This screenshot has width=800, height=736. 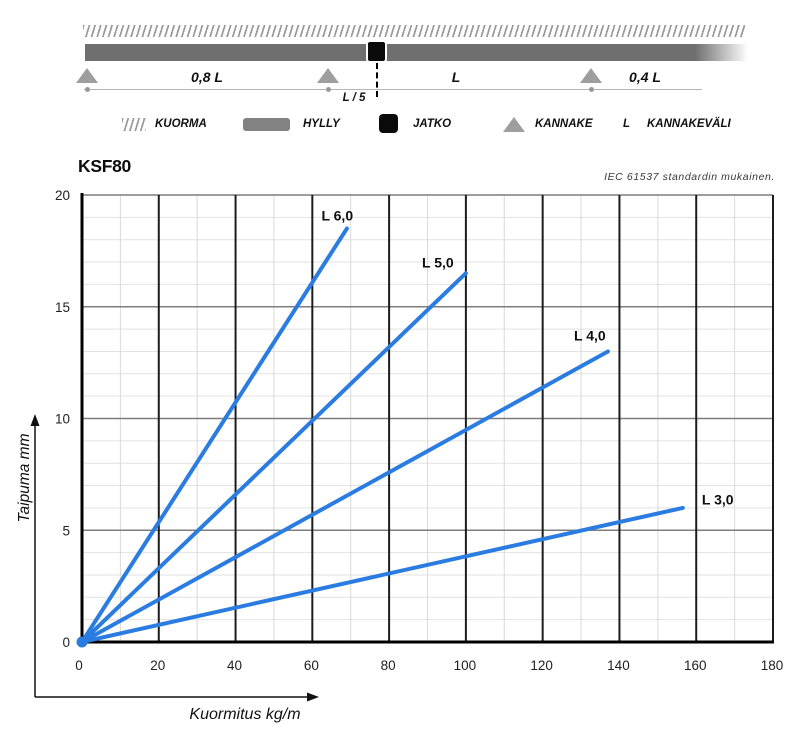 I want to click on kuorma-hatch-icon, so click(x=134, y=124).